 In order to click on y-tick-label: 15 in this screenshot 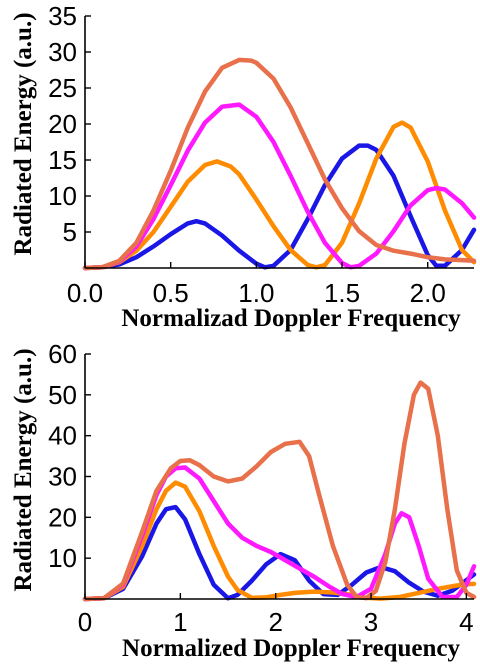, I will do `click(62, 160)`.